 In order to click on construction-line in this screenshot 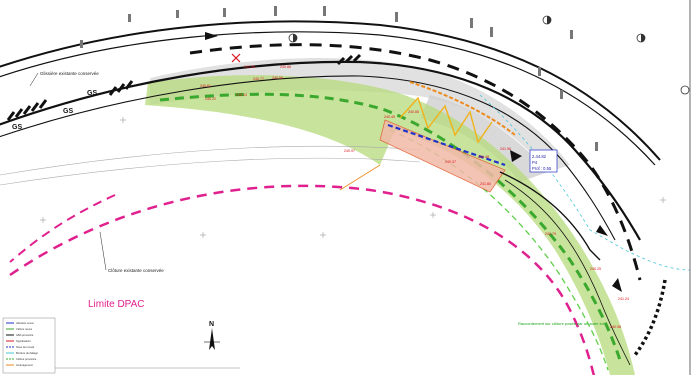, I will do `click(210, 160)`.